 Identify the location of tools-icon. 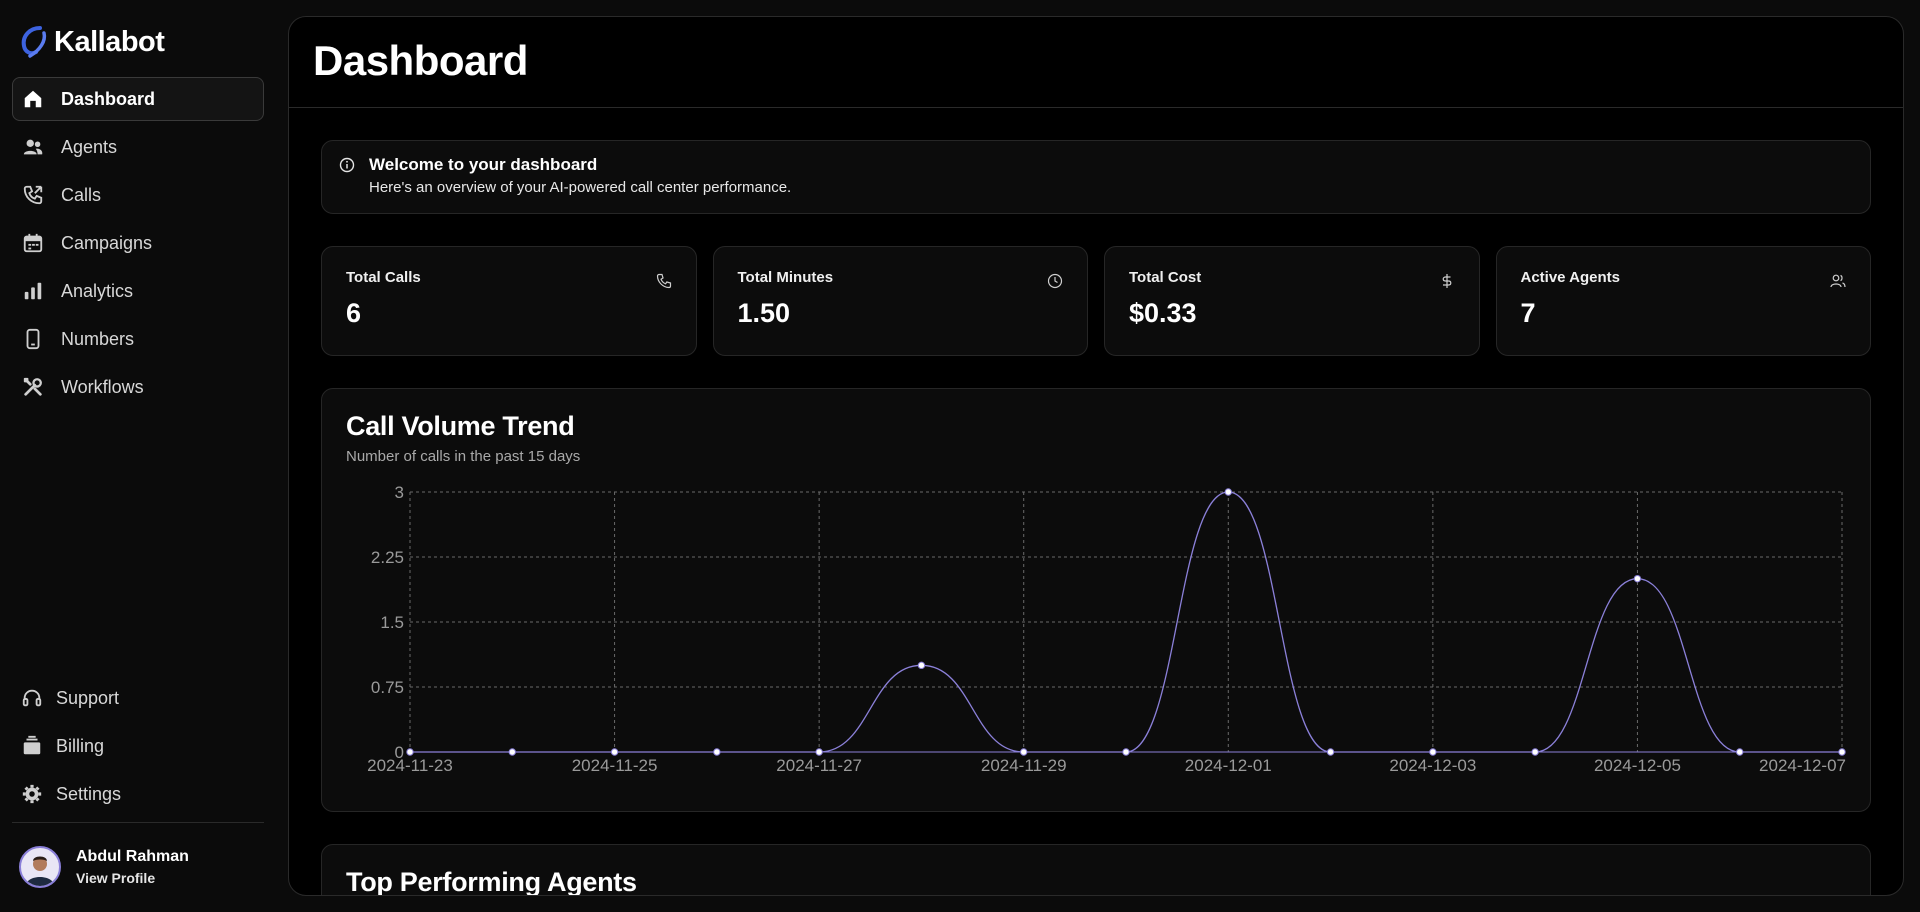
(33, 387).